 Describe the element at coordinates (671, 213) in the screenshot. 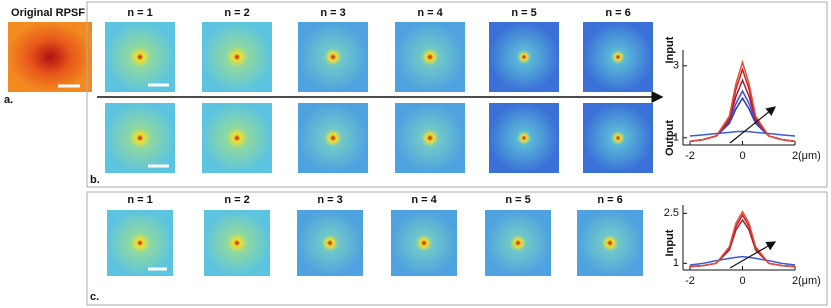

I see `y-tick-label: 2.5` at that location.